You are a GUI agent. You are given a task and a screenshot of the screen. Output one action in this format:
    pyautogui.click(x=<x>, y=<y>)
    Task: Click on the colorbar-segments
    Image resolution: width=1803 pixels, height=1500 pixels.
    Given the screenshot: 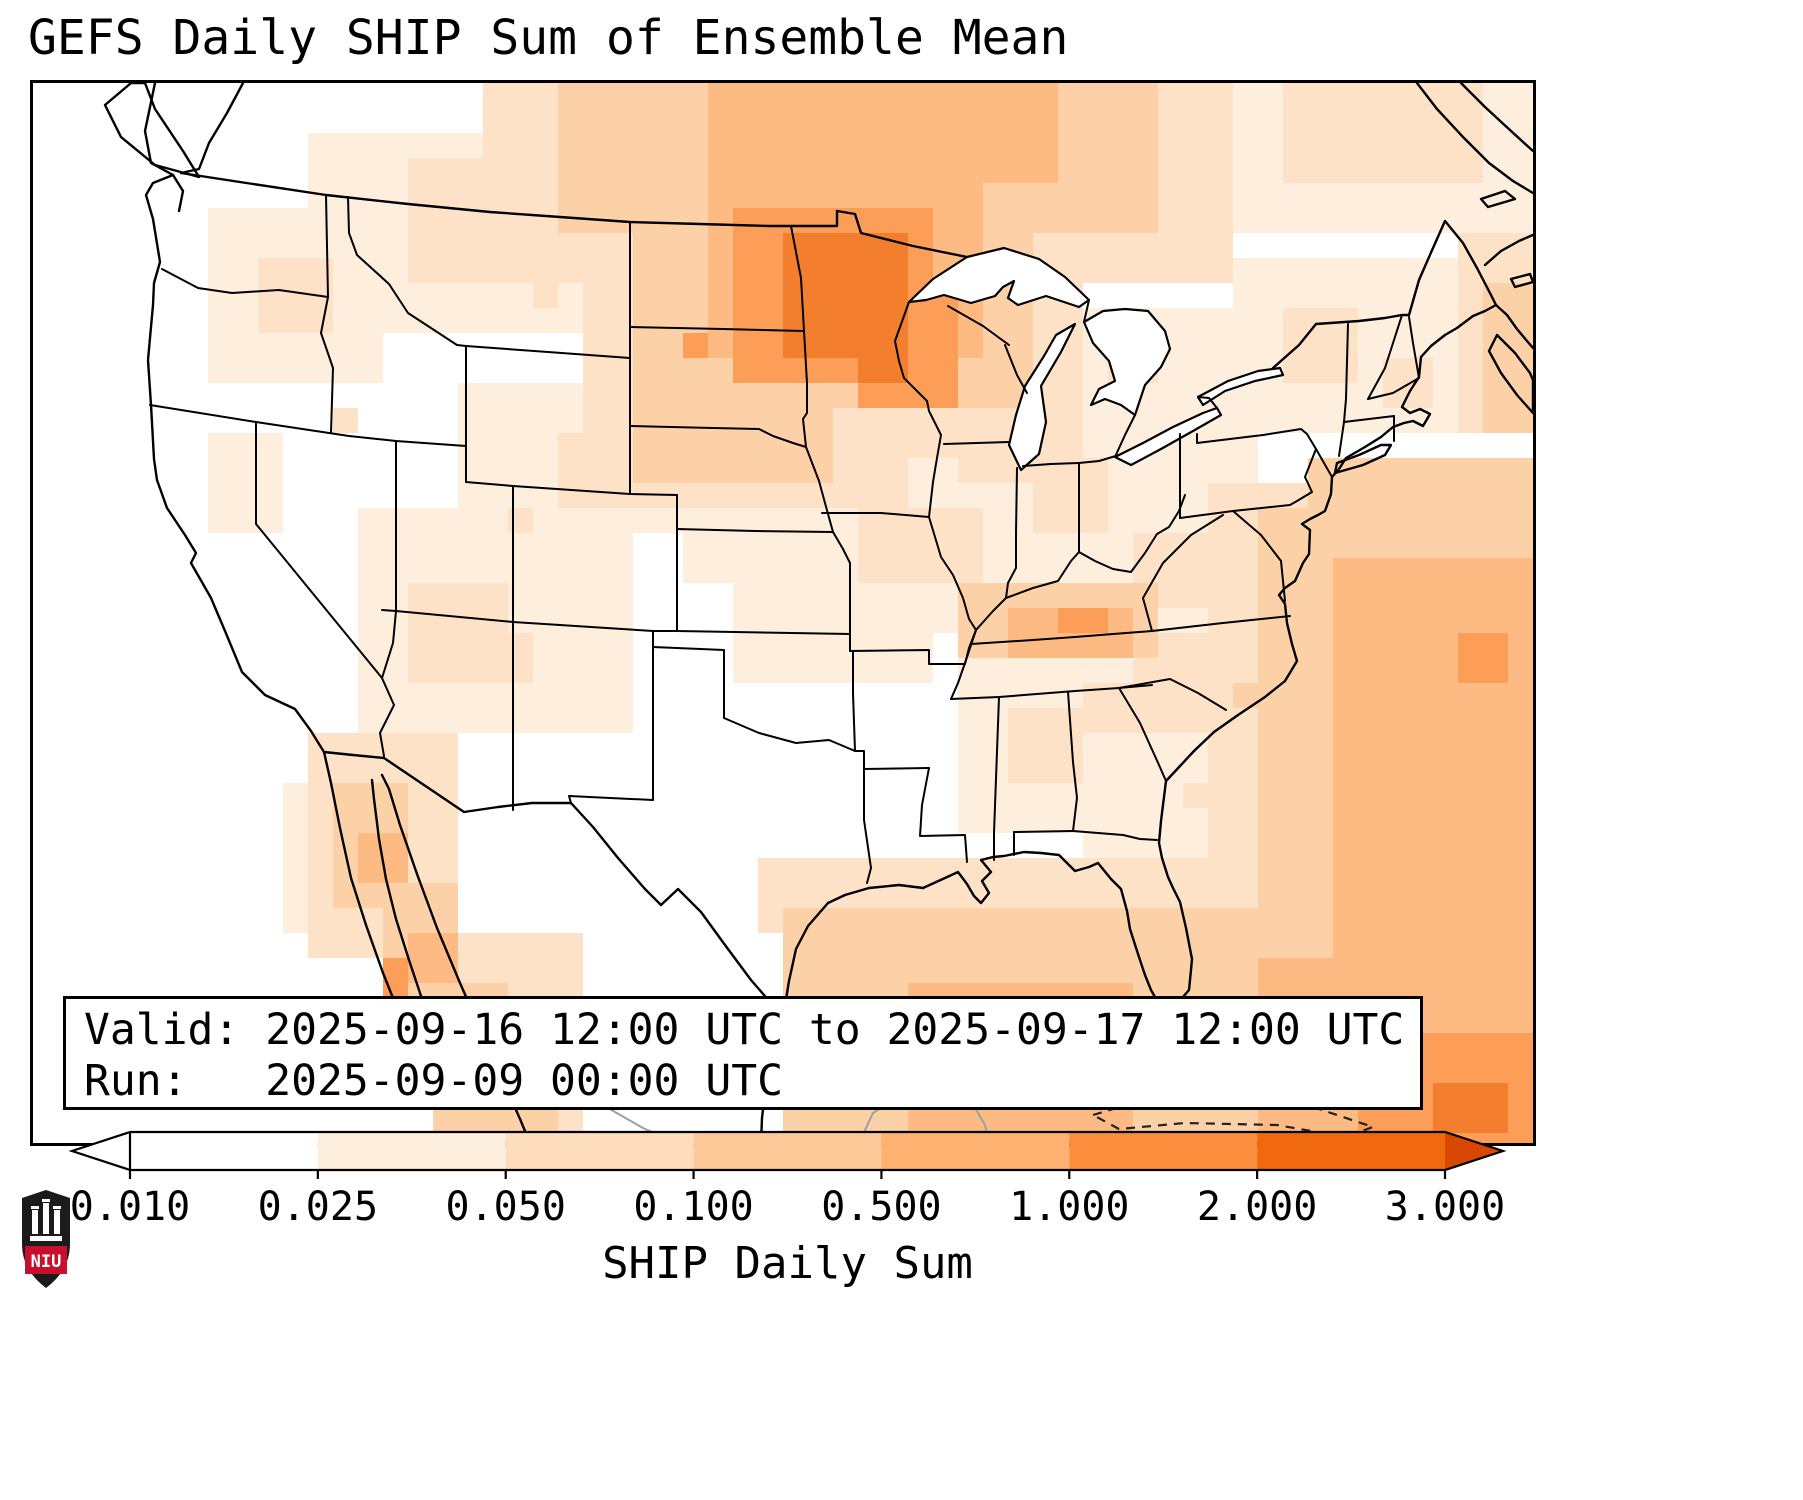 What is the action you would take?
    pyautogui.click(x=787, y=1151)
    